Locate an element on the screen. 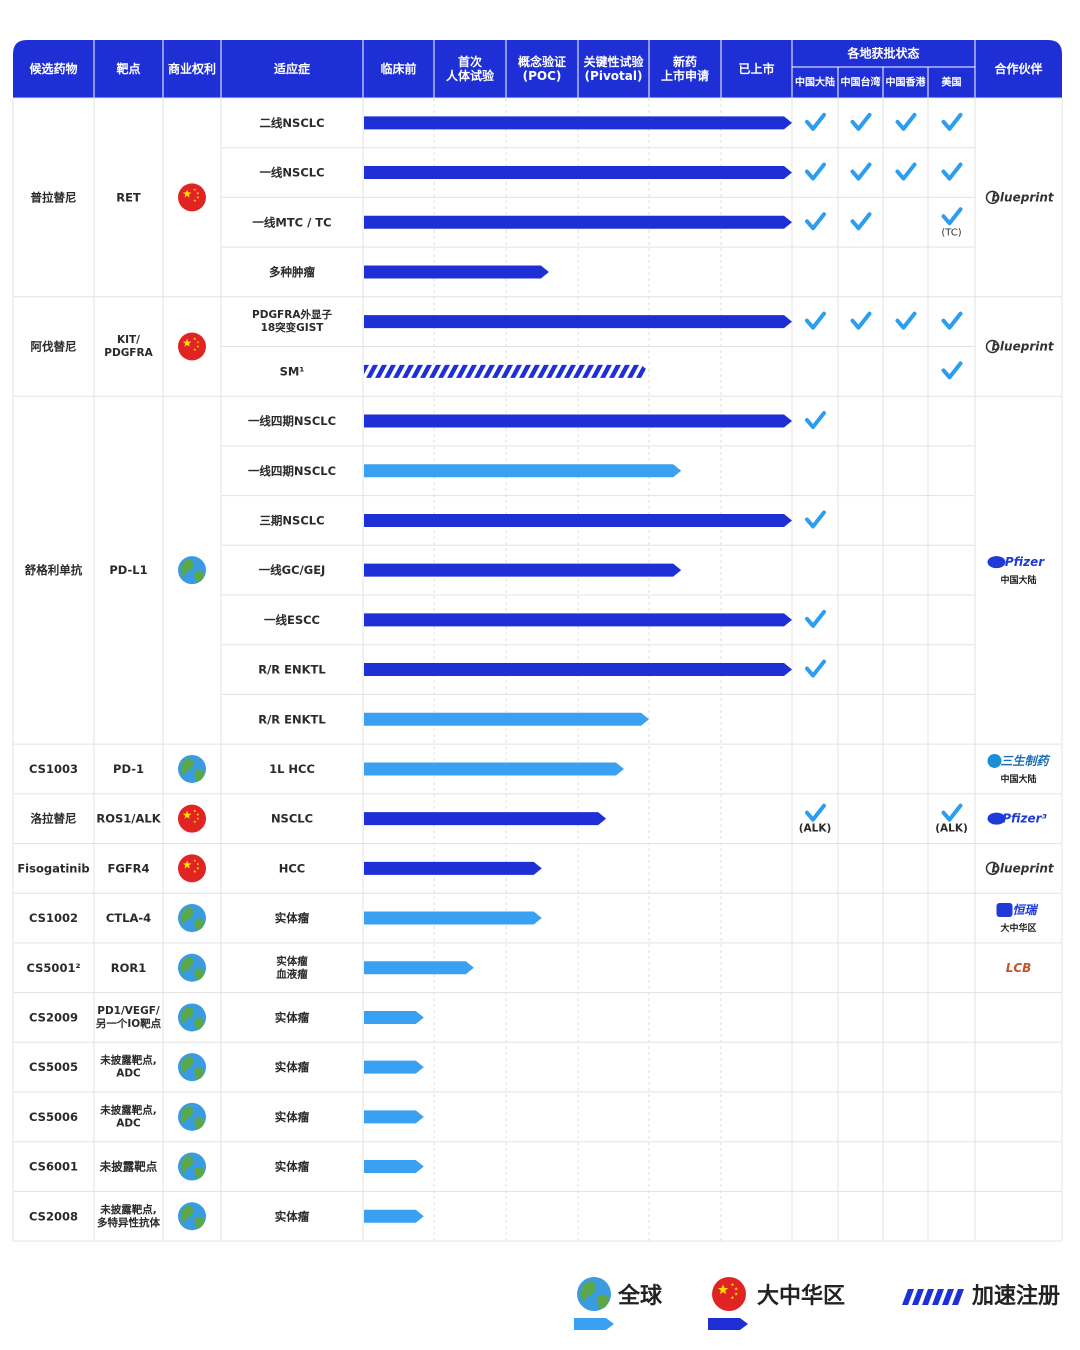 Image resolution: width=1080 pixels, height=1350 pixels. indication-label: HCC is located at coordinates (292, 868).